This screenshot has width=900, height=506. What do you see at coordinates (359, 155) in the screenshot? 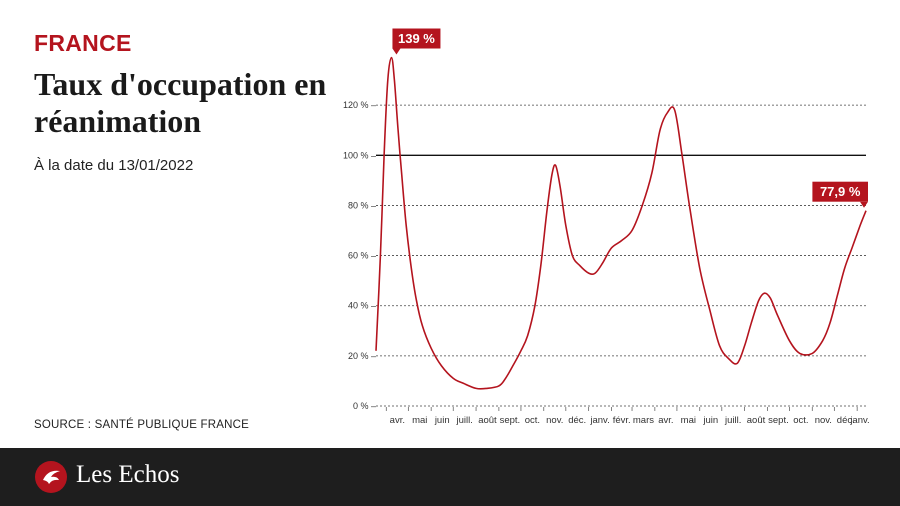
I see `y-tick-label: 100 % –` at bounding box center [359, 155].